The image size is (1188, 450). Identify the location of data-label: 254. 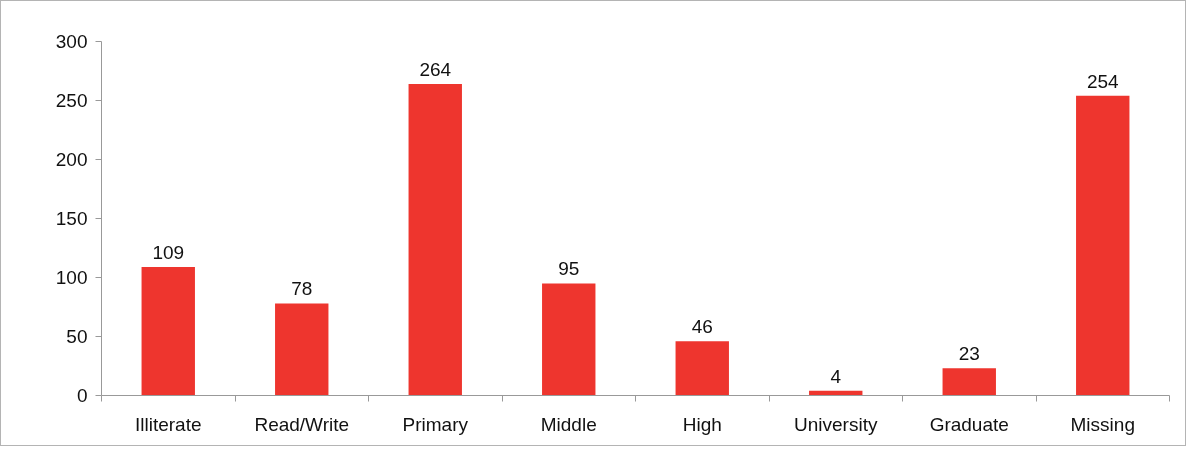
(1103, 81).